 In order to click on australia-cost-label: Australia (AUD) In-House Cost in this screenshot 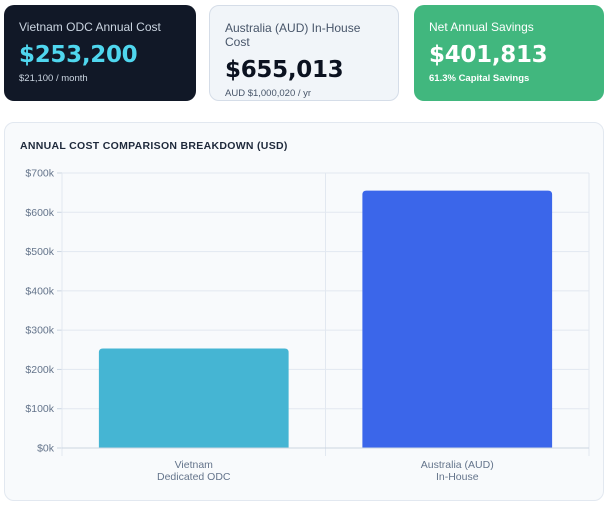, I will do `click(293, 35)`.